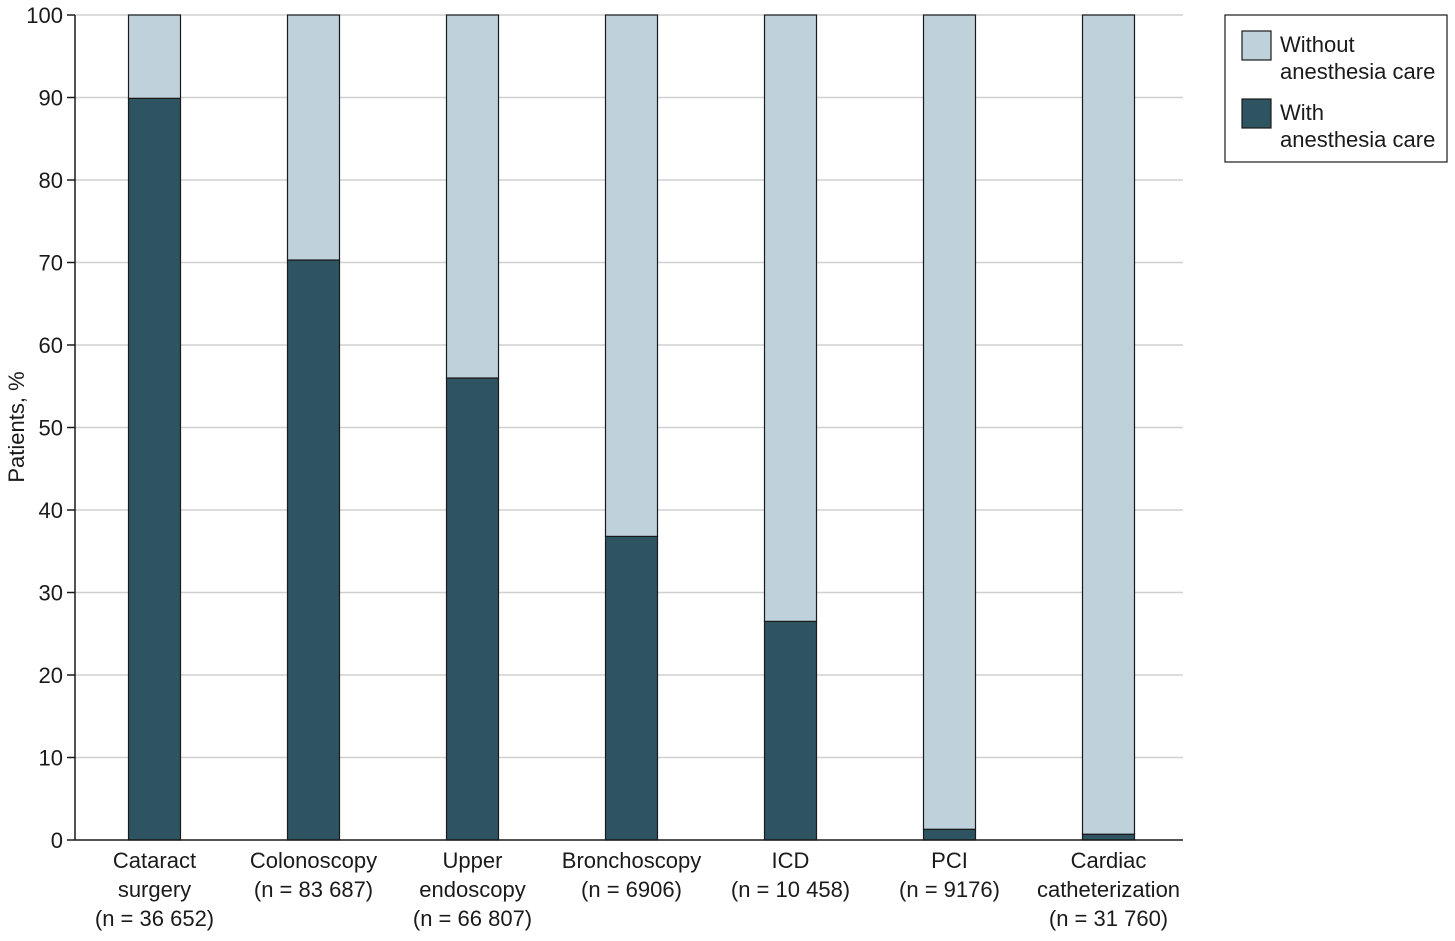 This screenshot has width=1455, height=941. What do you see at coordinates (949, 889) in the screenshot?
I see `x-category-label: (n = 9176)` at bounding box center [949, 889].